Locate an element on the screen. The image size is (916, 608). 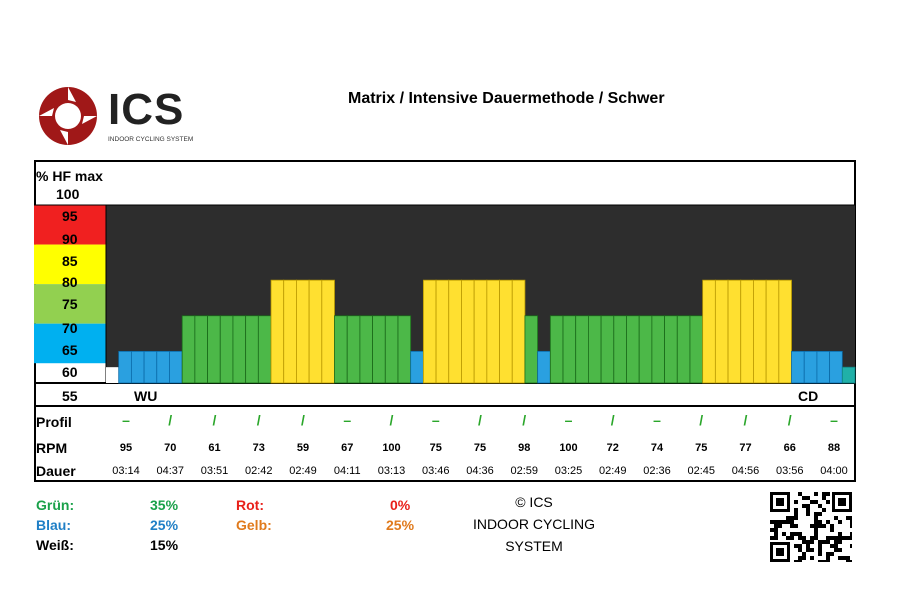
tick-label: 90 is located at coordinates (70, 239).